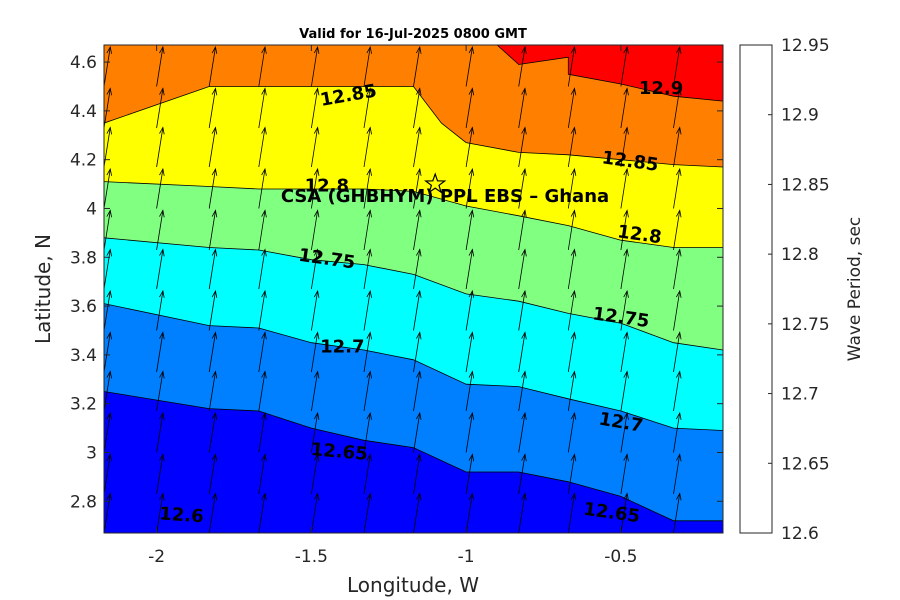  What do you see at coordinates (609, 73) in the screenshot?
I see `contour-line-12.9` at bounding box center [609, 73].